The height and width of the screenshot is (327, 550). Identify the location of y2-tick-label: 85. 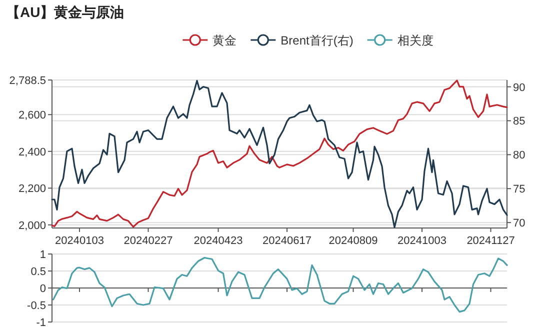
(519, 122).